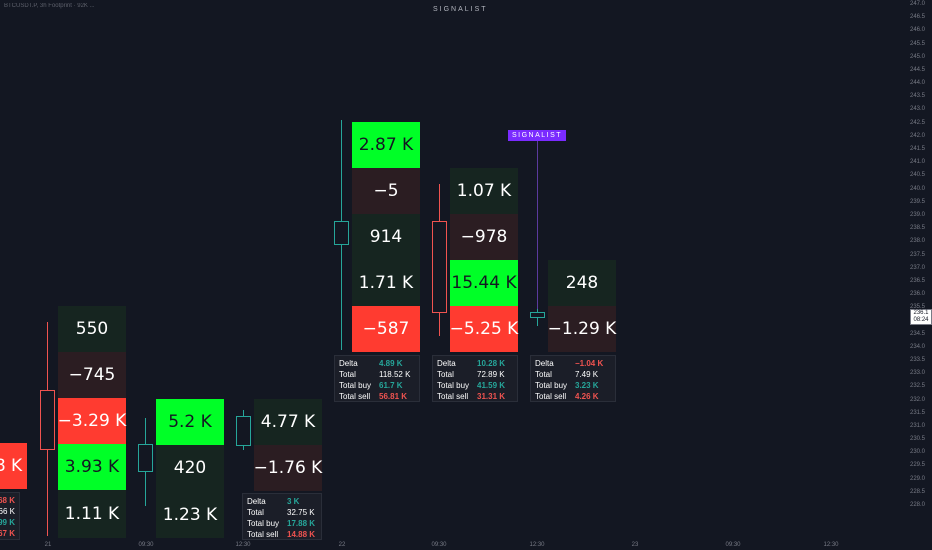 The height and width of the screenshot is (550, 932). Describe the element at coordinates (918, 175) in the screenshot. I see `price-tick-label: 240.5` at that location.